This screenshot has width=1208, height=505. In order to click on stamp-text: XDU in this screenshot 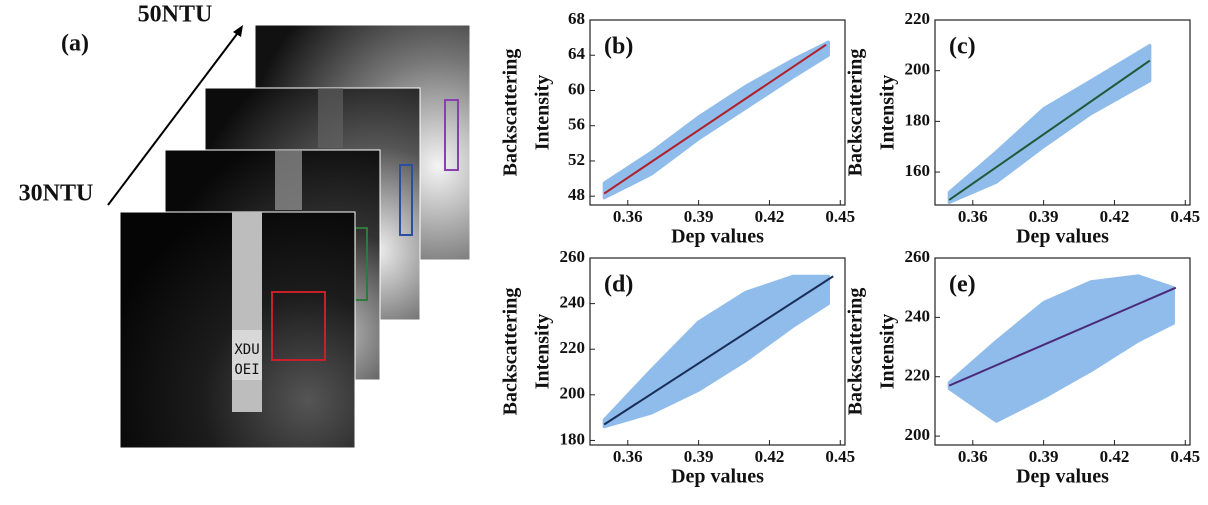, I will do `click(246, 350)`.